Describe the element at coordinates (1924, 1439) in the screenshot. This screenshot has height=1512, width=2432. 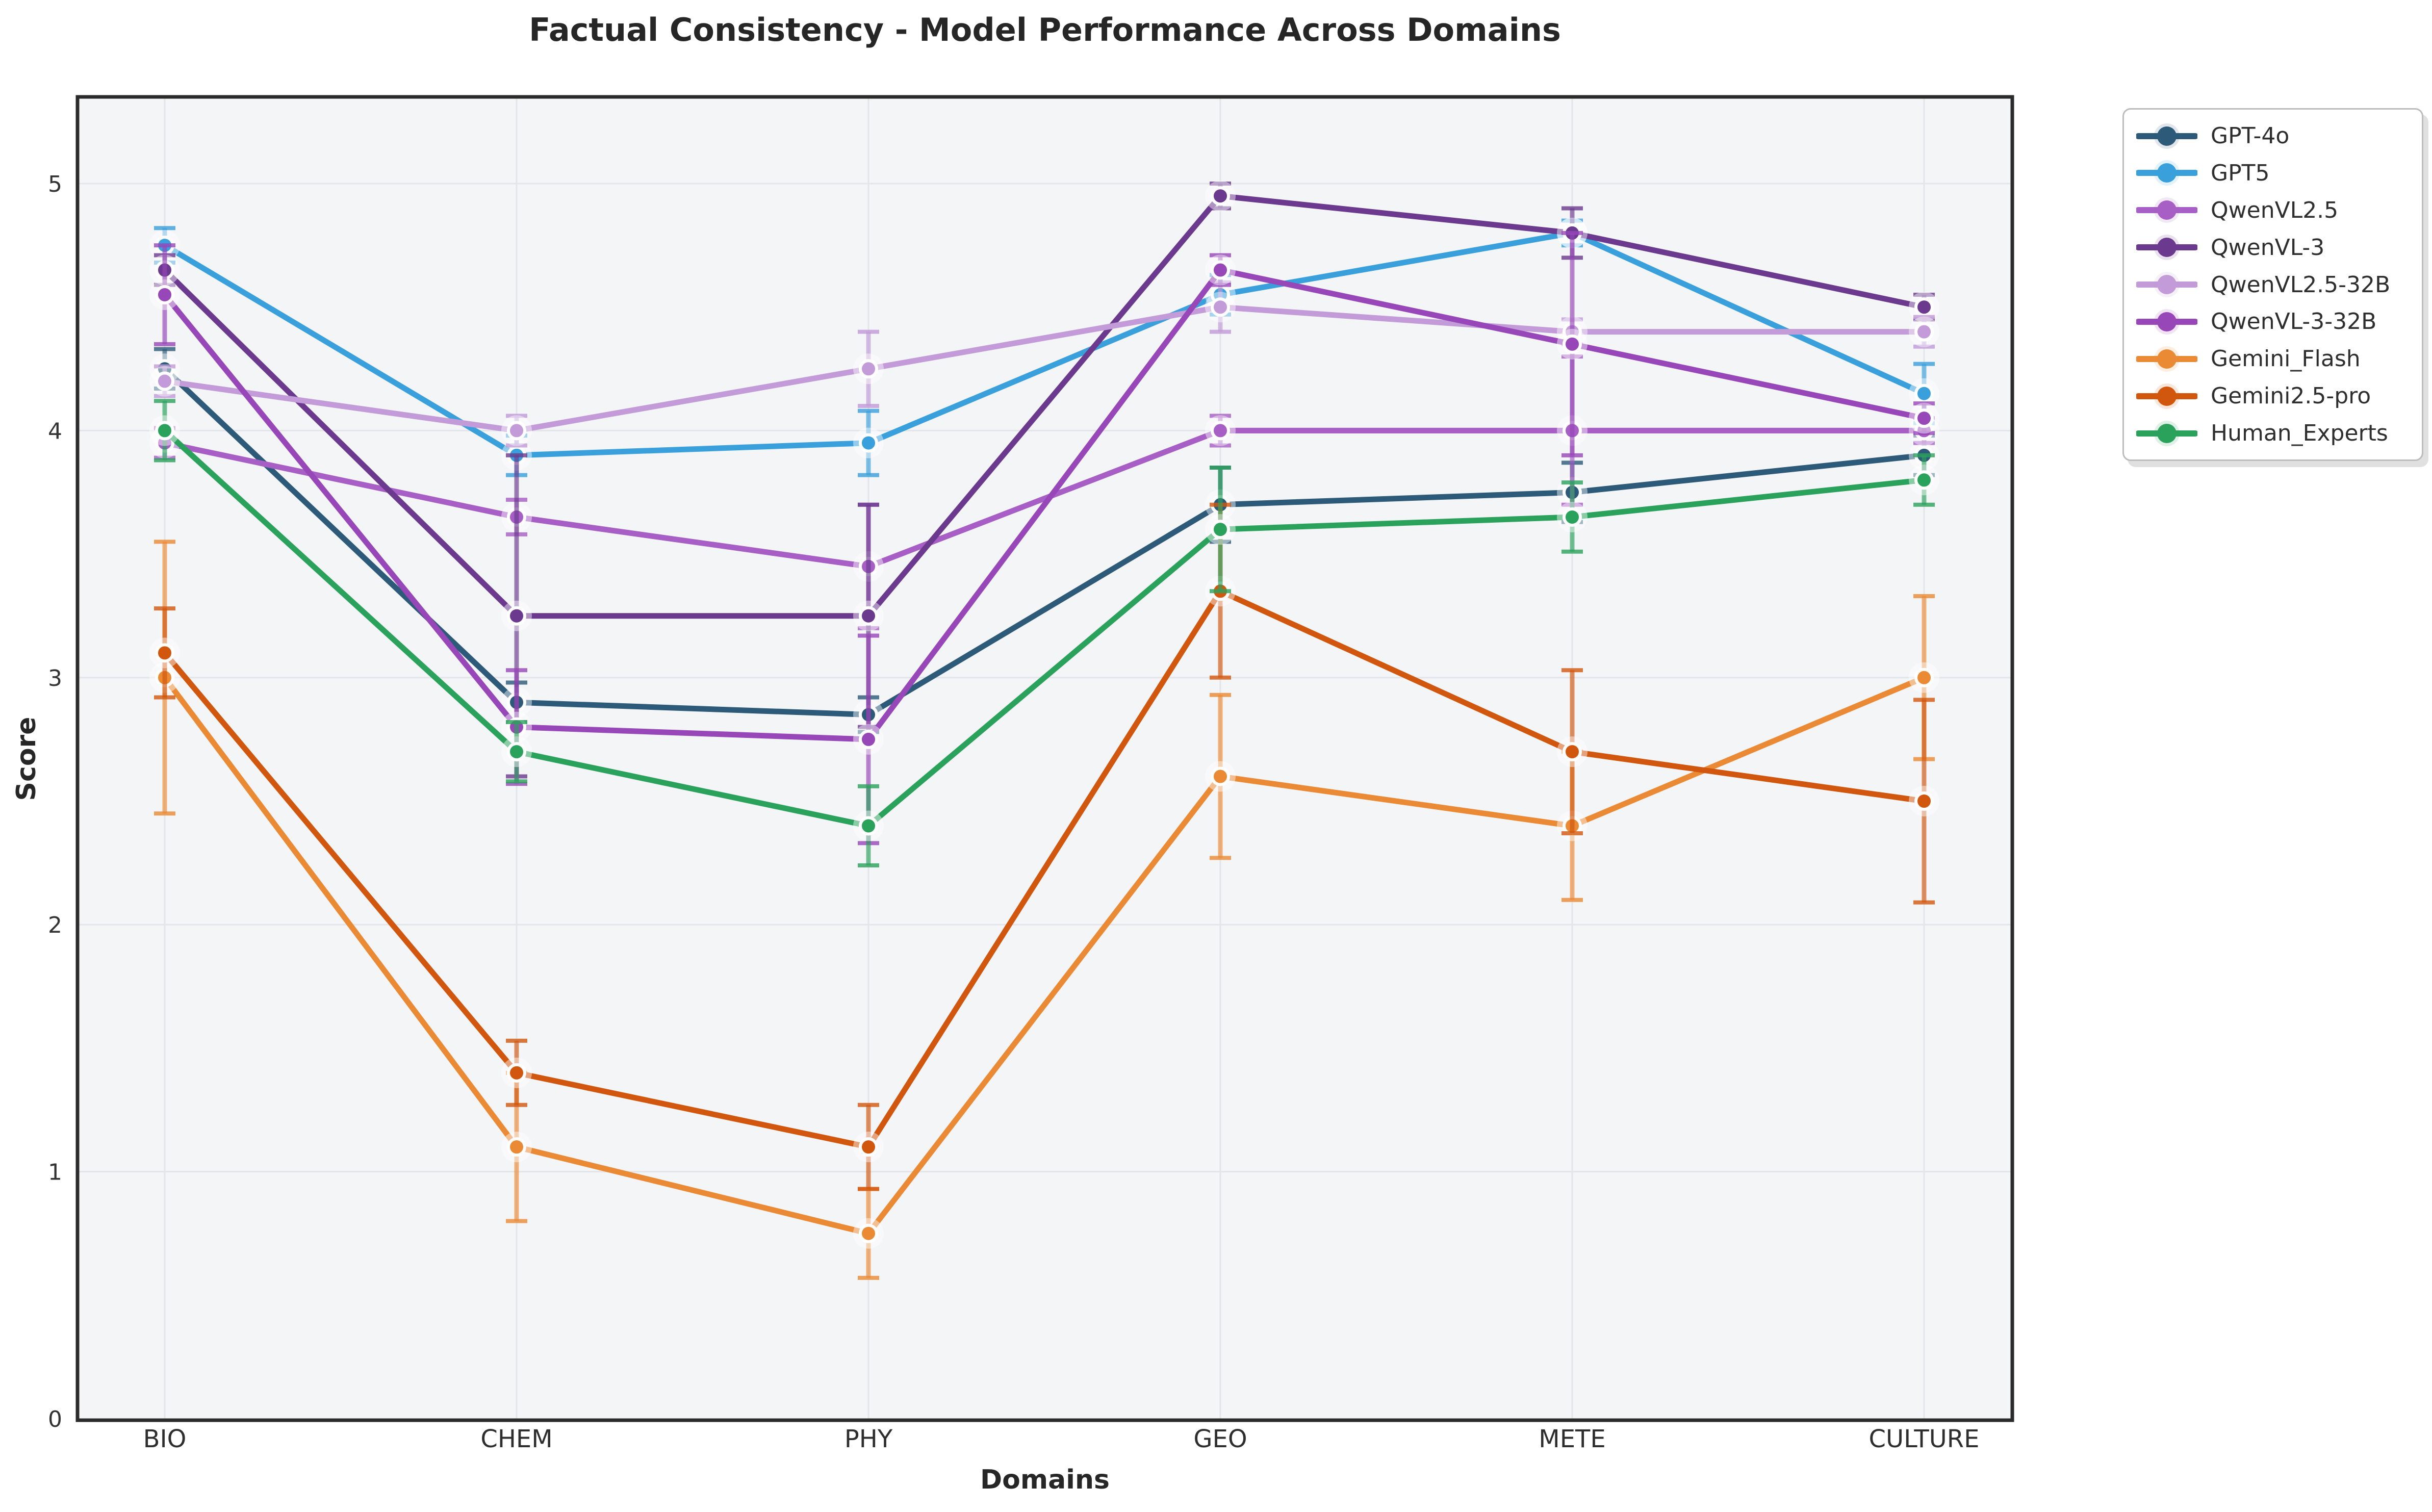
I see `x-tick-label: CULTURE` at that location.